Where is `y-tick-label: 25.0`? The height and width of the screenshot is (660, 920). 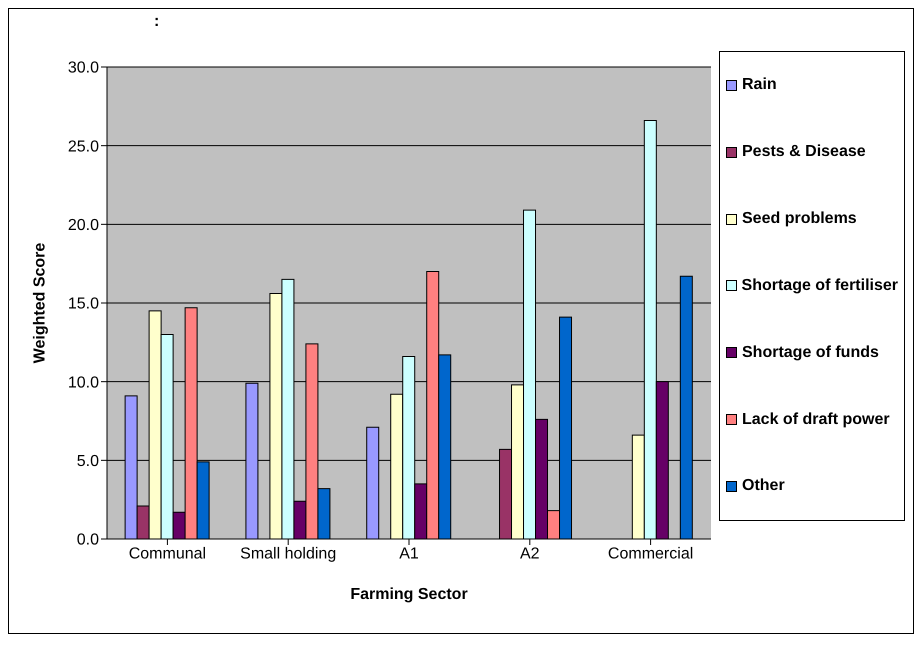 y-tick-label: 25.0 is located at coordinates (84, 147).